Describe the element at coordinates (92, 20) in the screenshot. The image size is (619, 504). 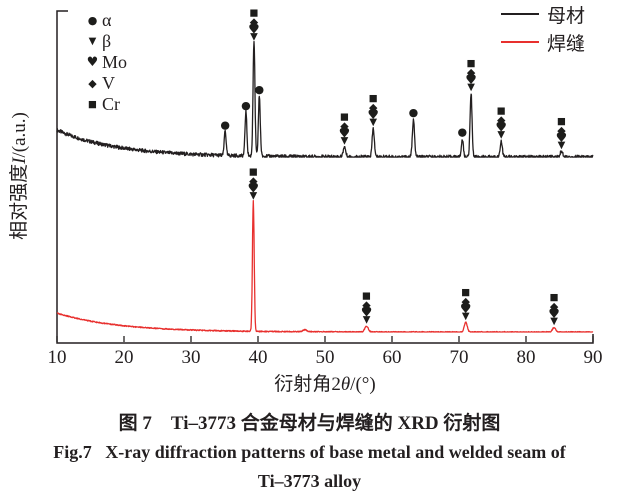
I see `phase-marker-glyph: ●` at that location.